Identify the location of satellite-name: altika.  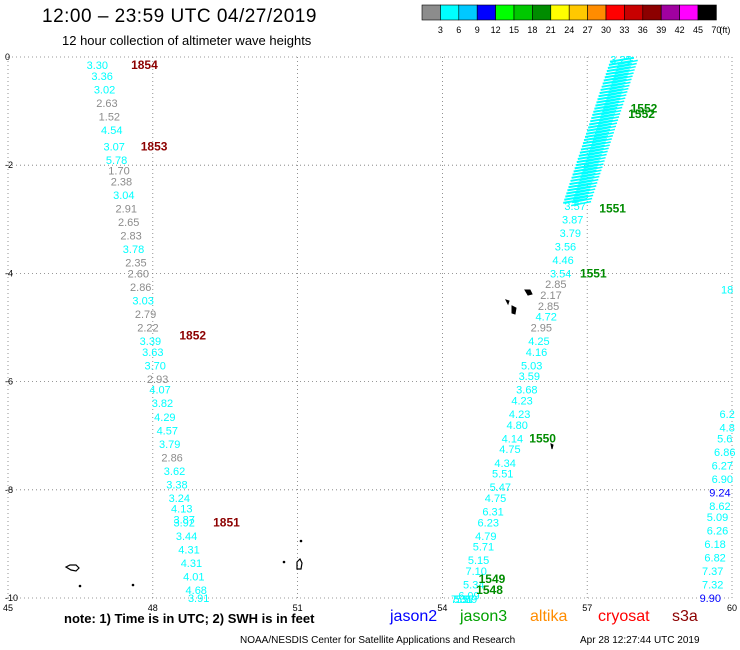
(549, 616).